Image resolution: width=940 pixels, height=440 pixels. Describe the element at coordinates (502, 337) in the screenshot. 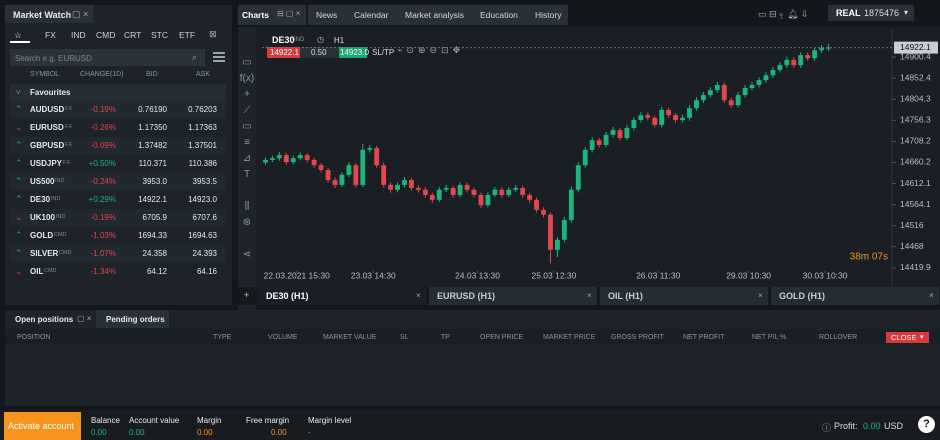

I see `position-column: OPEN PRICE` at that location.